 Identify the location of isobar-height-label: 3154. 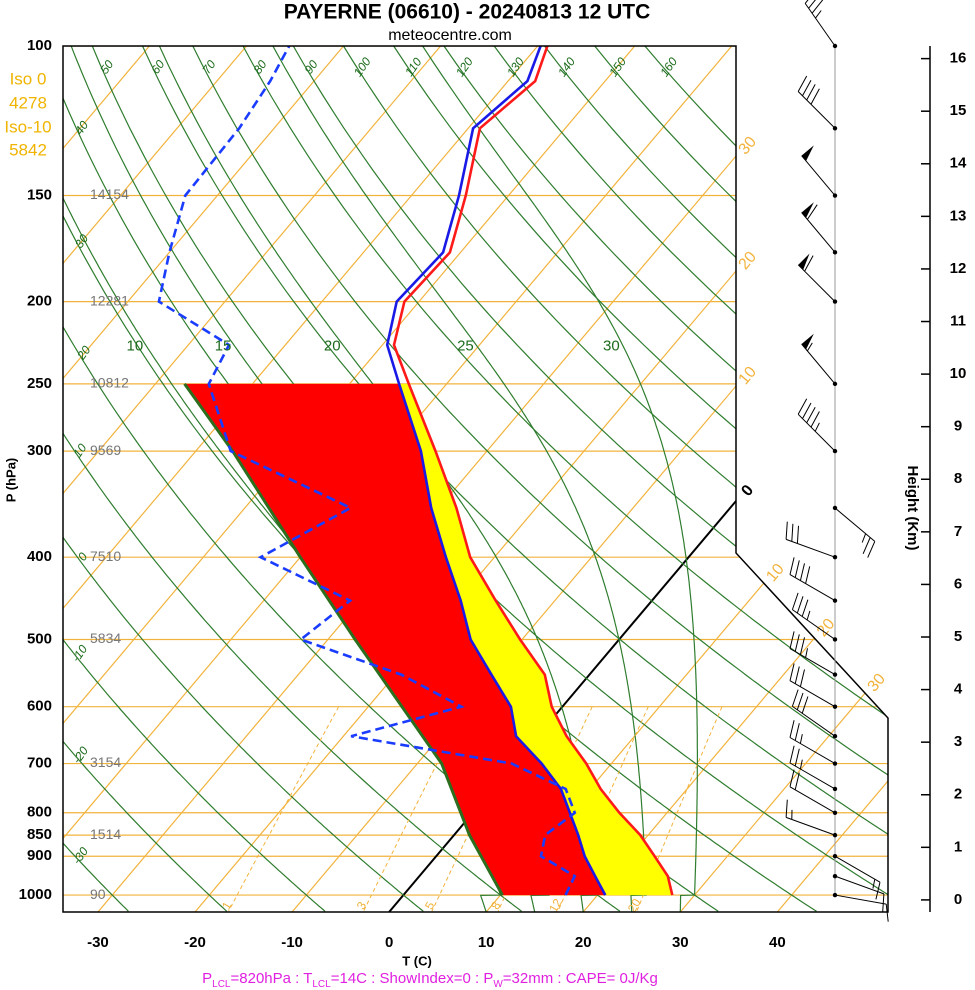
(105, 762).